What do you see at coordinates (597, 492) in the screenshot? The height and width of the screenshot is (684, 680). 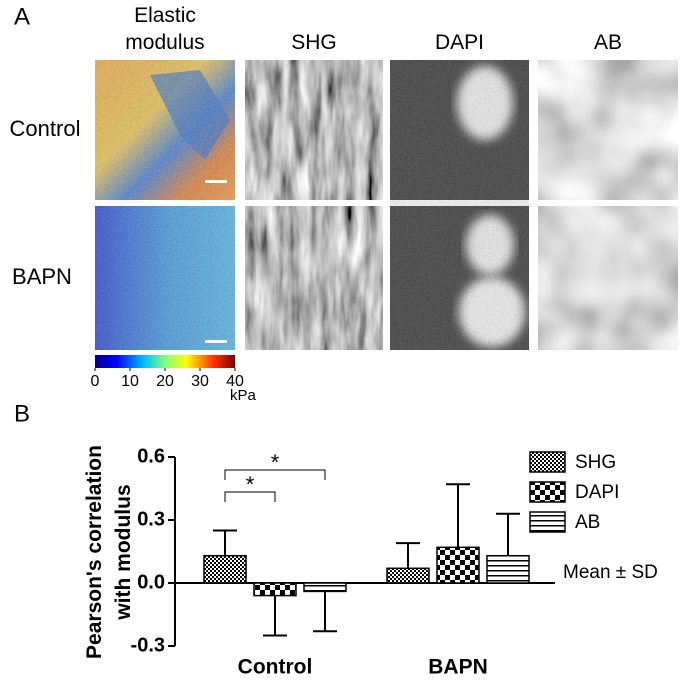 I see `legend-label: DAPI` at bounding box center [597, 492].